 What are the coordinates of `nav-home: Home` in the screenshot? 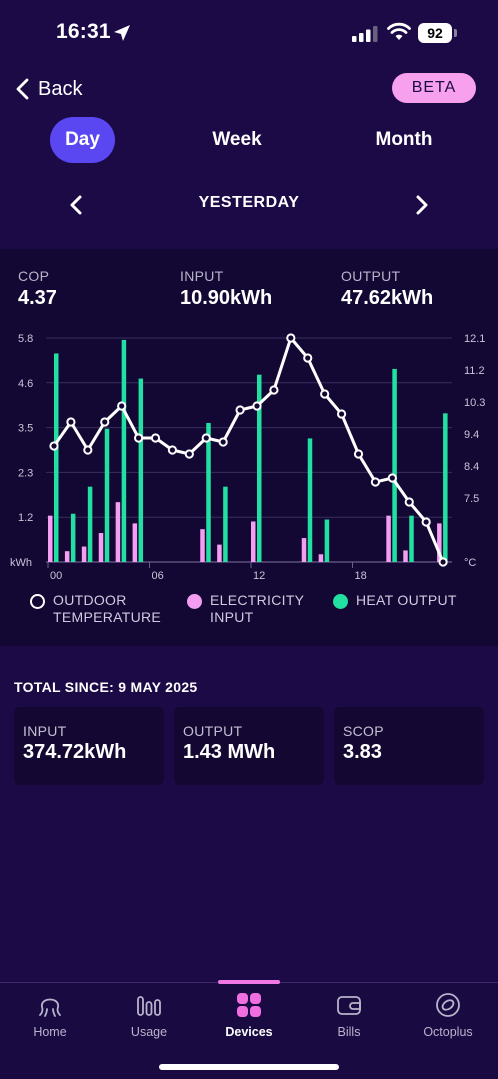 It's located at (50, 1015).